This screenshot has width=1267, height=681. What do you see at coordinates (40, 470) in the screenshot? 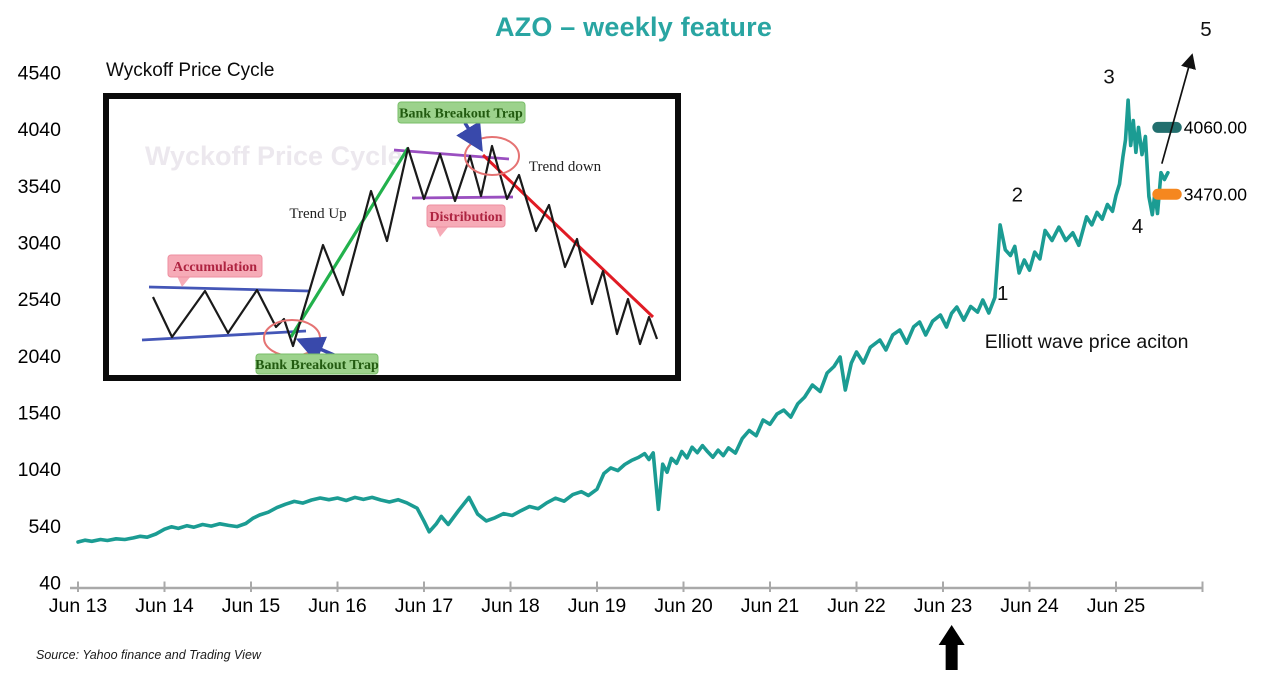
I see `y-tick-label: 1040` at bounding box center [40, 470].